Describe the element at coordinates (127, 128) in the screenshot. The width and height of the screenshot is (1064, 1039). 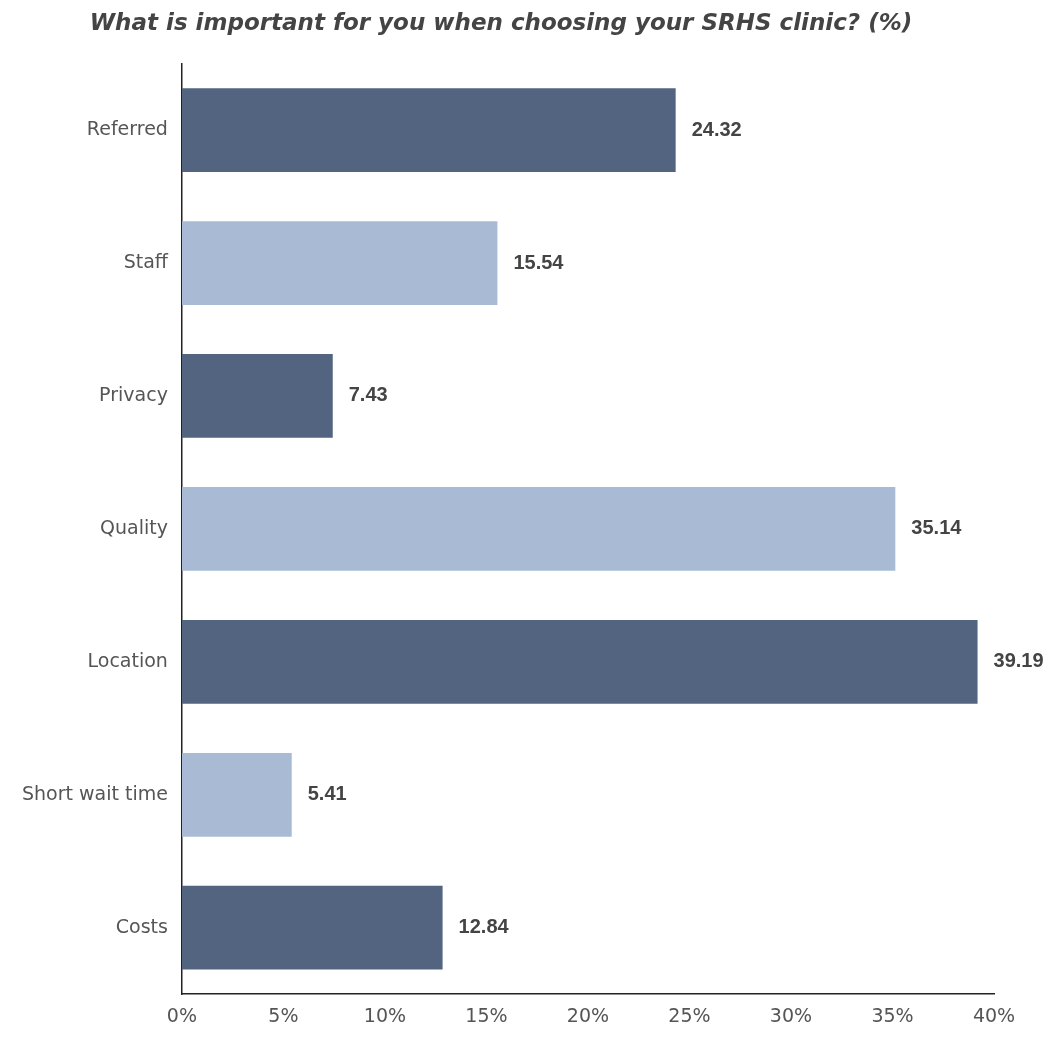
I see `y-tick-label: Referred` at that location.